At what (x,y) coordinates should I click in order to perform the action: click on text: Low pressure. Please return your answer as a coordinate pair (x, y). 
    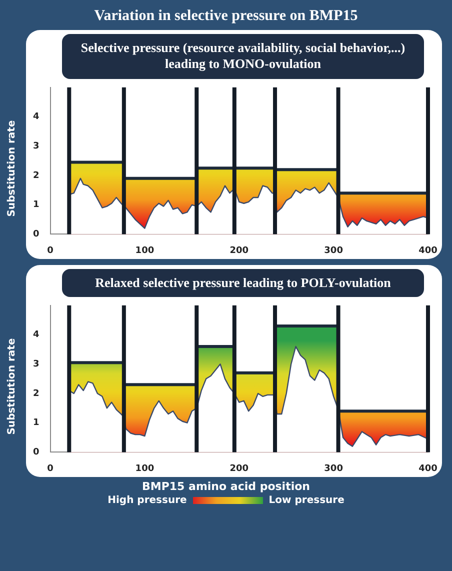
    Looking at the image, I should click on (306, 500).